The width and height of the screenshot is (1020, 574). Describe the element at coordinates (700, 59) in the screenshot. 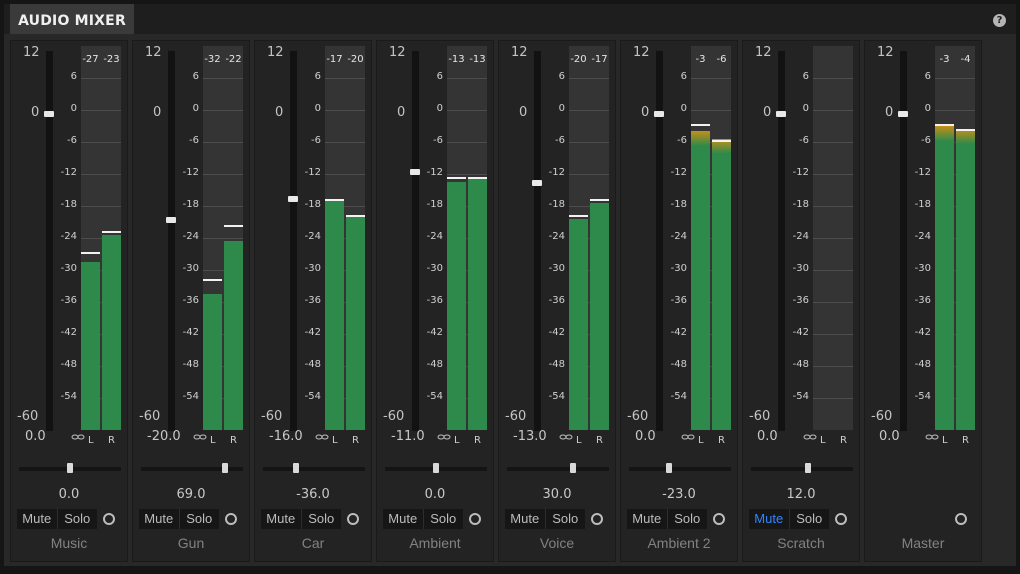

I see `meter-peak-value-left: -3` at that location.